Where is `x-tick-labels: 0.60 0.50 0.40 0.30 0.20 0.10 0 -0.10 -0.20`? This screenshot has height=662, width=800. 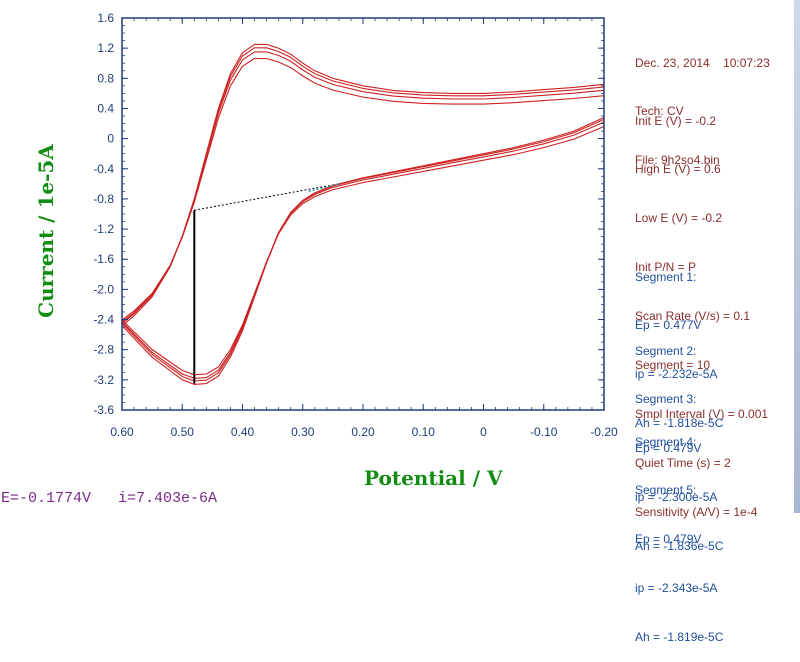 x-tick-labels: 0.60 0.50 0.40 0.30 0.20 0.10 0 -0.10 -0.20 is located at coordinates (364, 432).